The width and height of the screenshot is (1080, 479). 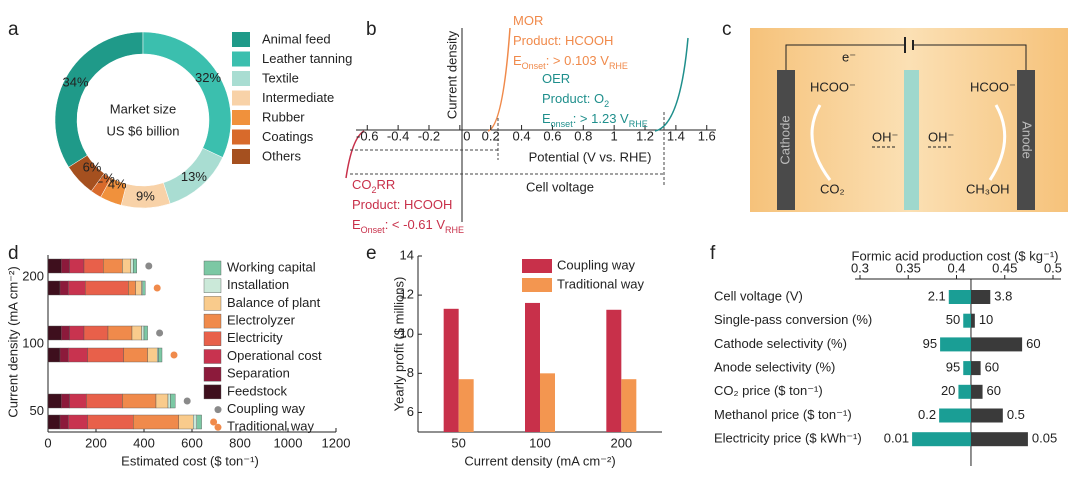 I want to click on legend-label: Electricity, so click(x=255, y=337).